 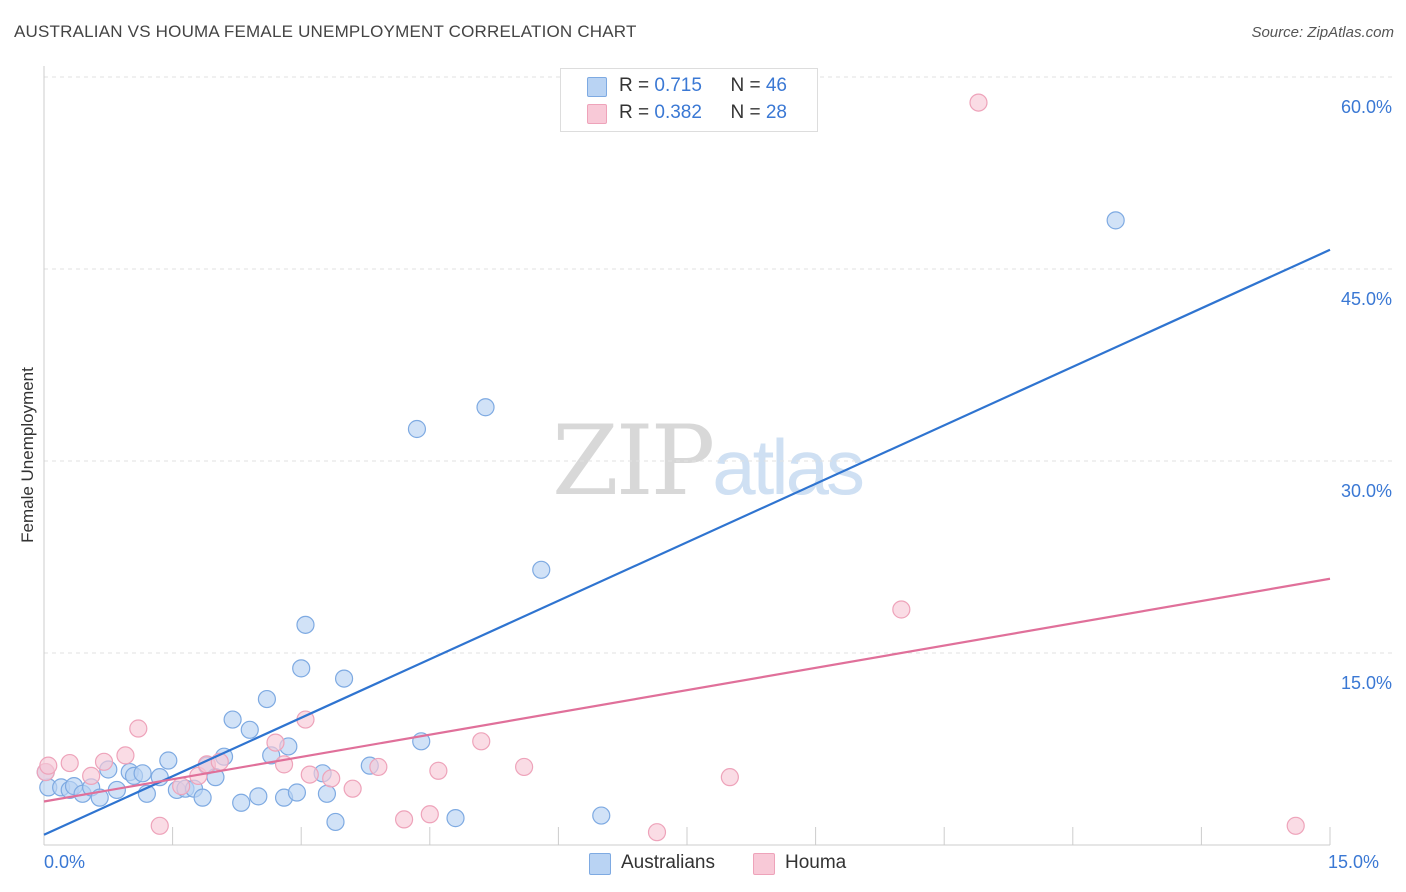 I want to click on y-tick-label: 45.0%, so click(x=1366, y=299).